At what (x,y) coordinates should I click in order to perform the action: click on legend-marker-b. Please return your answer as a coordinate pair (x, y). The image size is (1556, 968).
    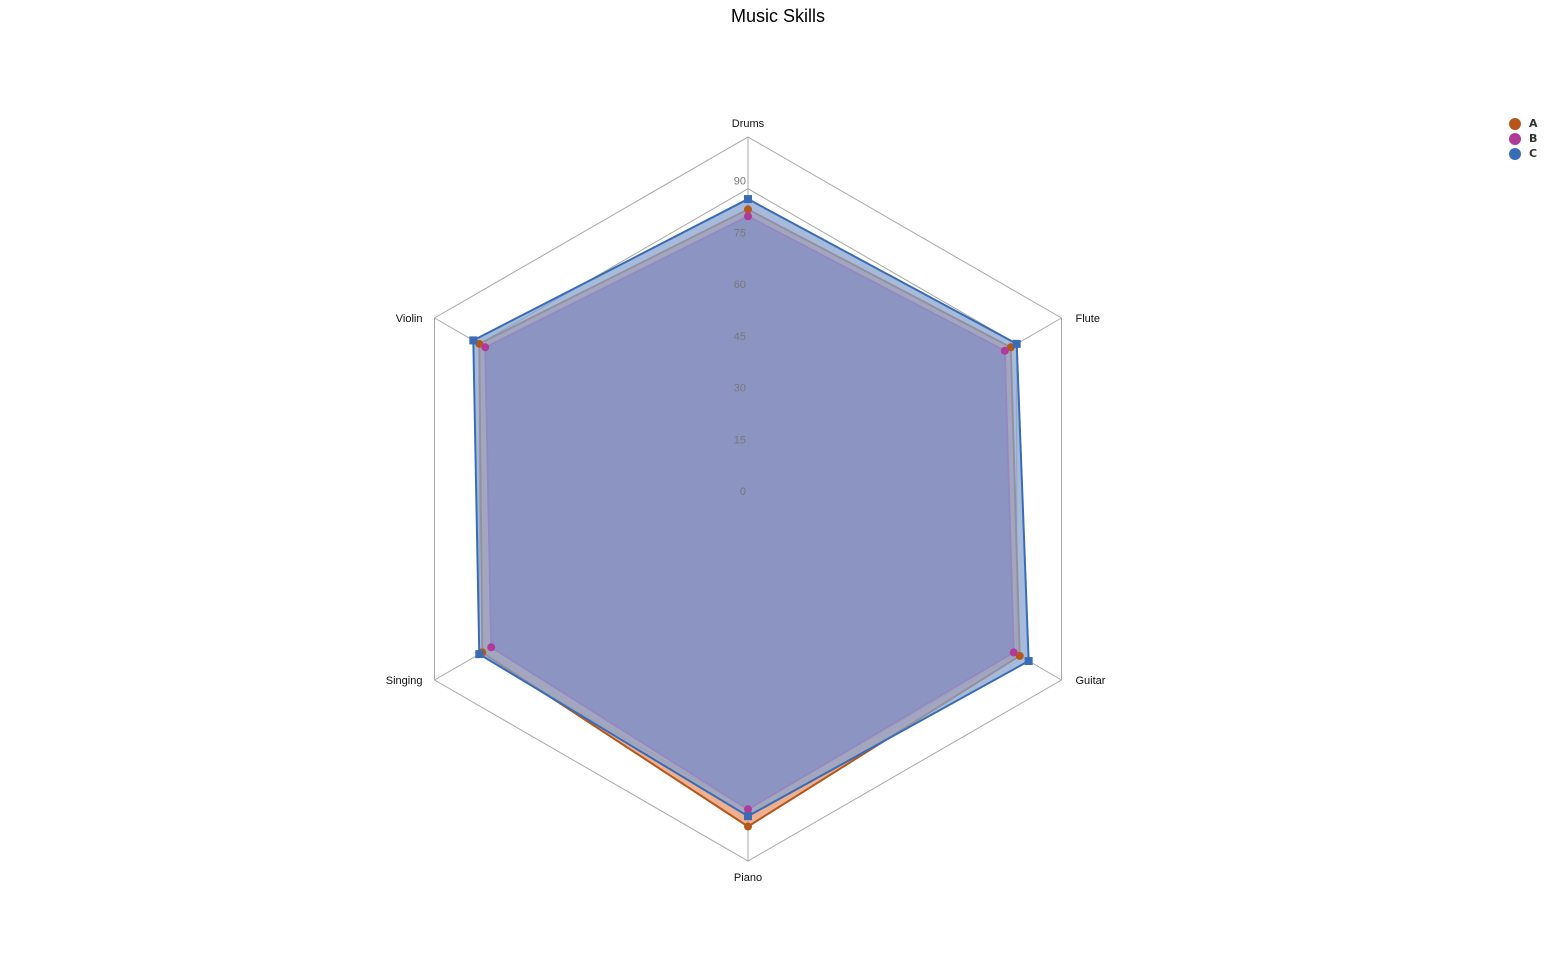
    Looking at the image, I should click on (1515, 138).